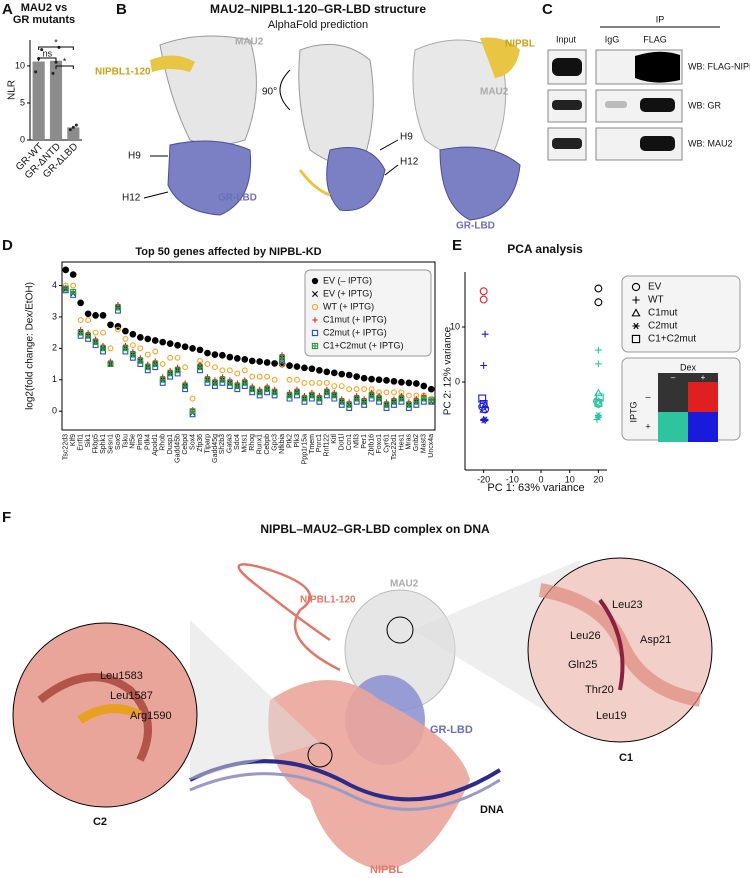 Image resolution: width=750 pixels, height=878 pixels. I want to click on panel-label: E, so click(457, 245).